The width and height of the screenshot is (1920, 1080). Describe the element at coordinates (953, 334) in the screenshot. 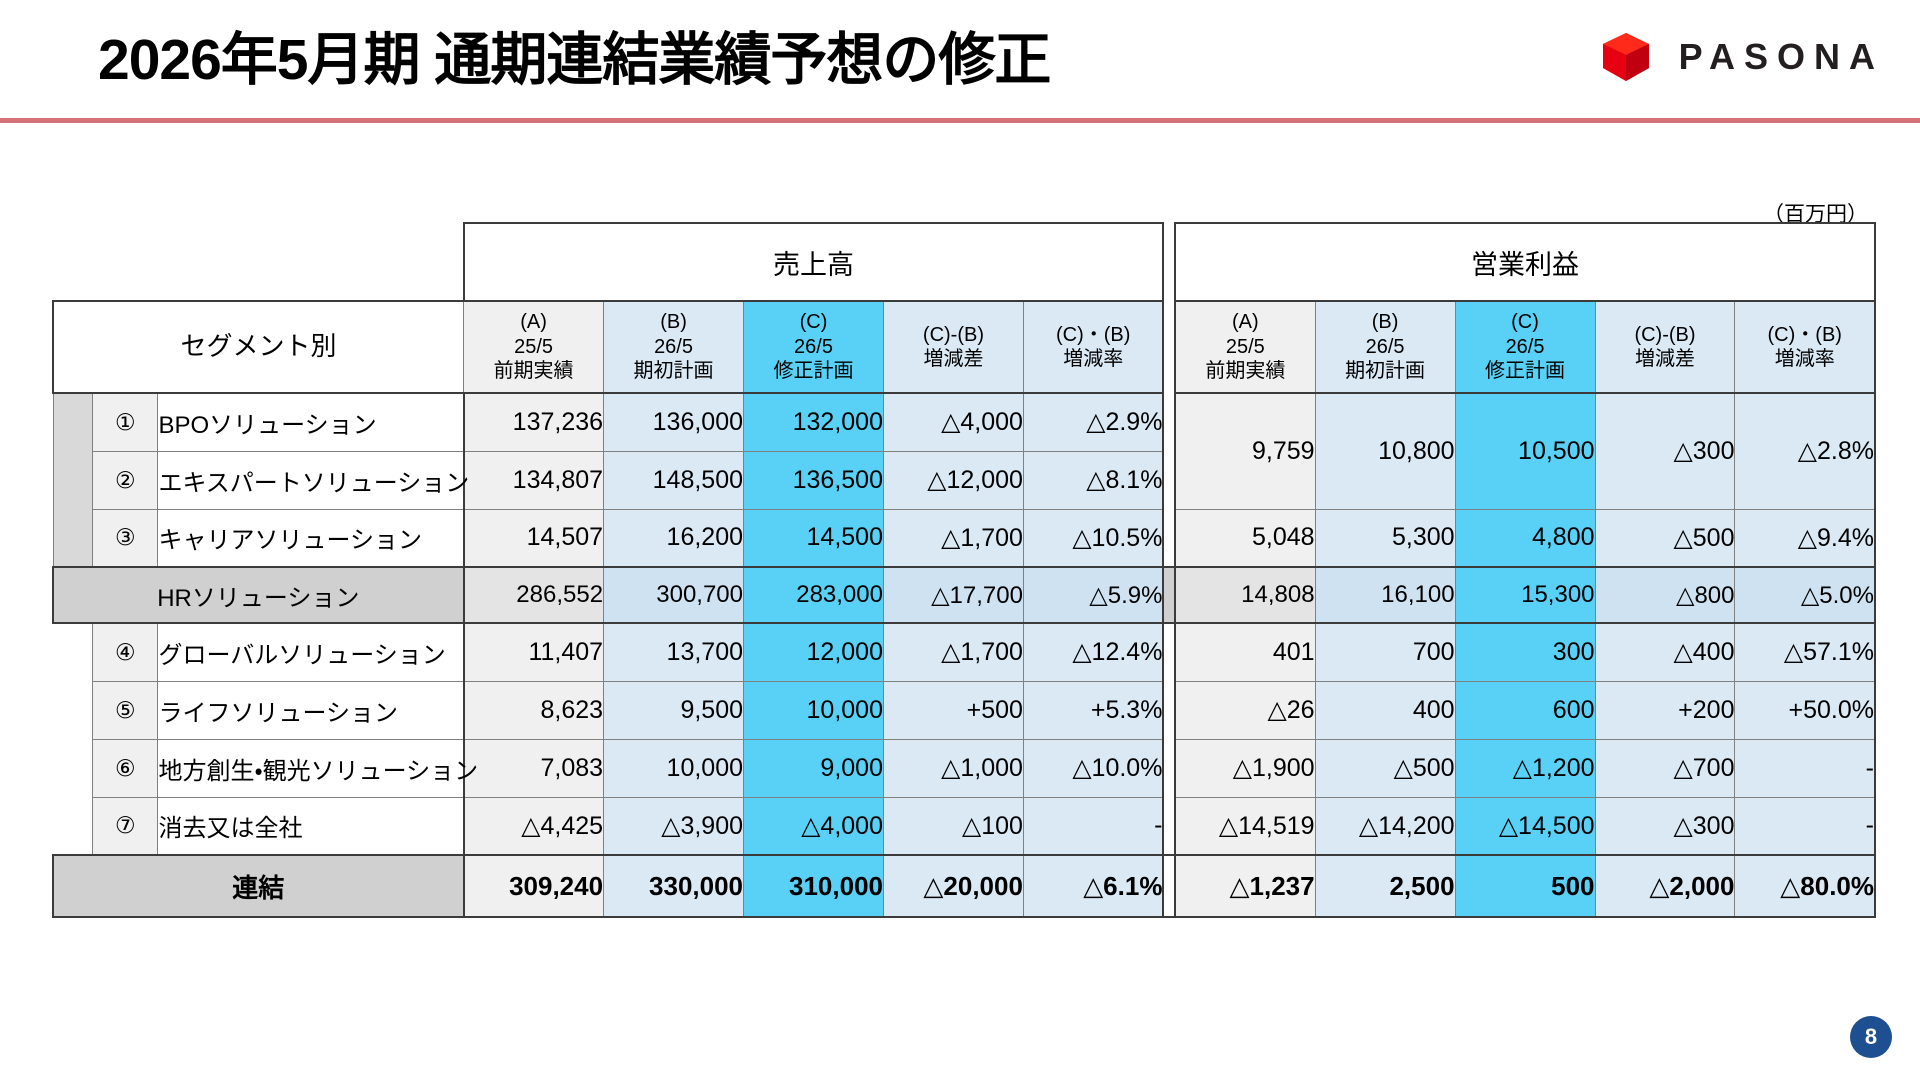

I see `col-code: (C)-(B)` at that location.